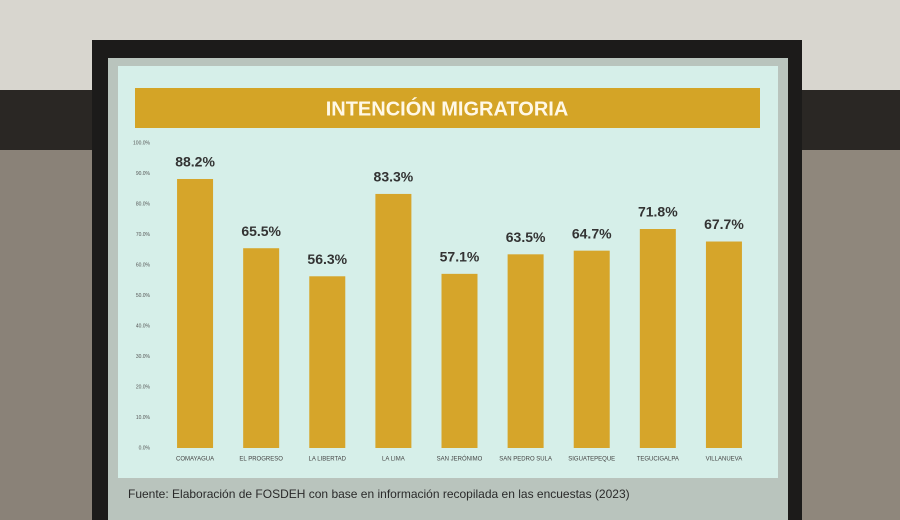 This screenshot has width=900, height=520. I want to click on x-tick-label: LA LIMA, so click(393, 460).